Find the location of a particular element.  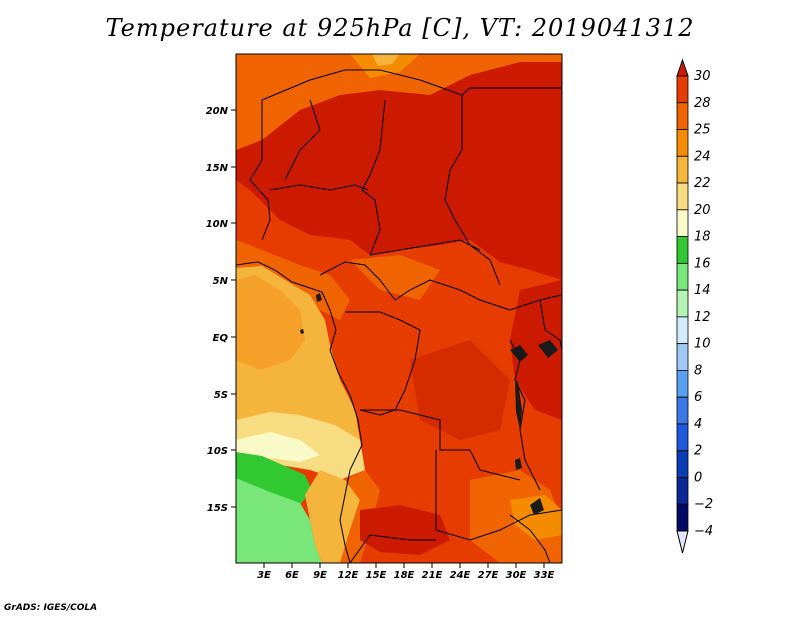

border-malawi is located at coordinates (530, 538).